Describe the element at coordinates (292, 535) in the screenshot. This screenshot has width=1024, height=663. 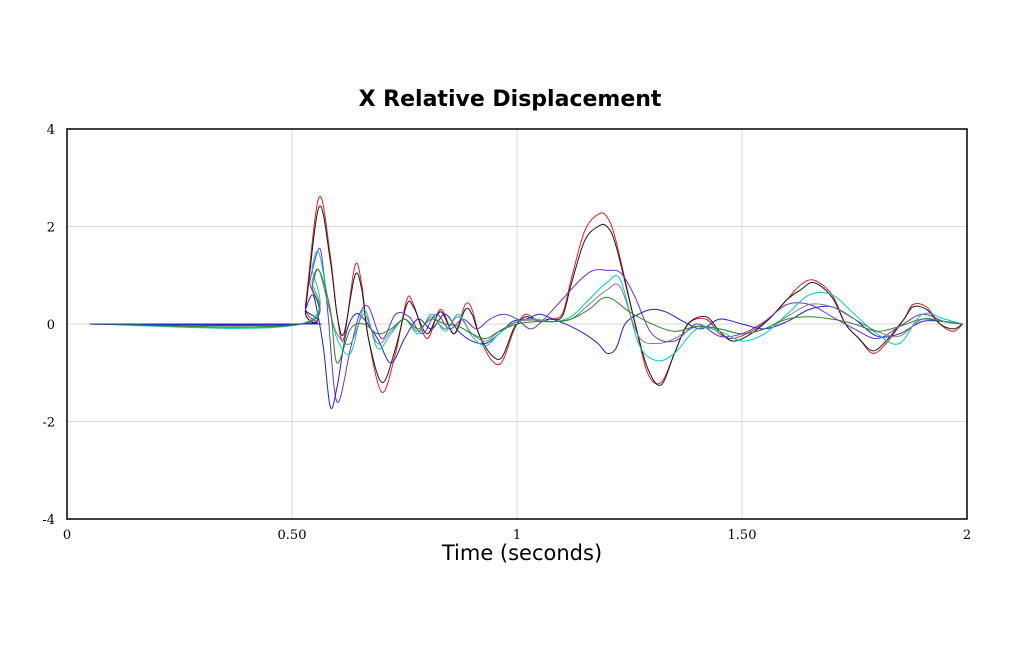
I see `x-tick-label: 0.50` at that location.